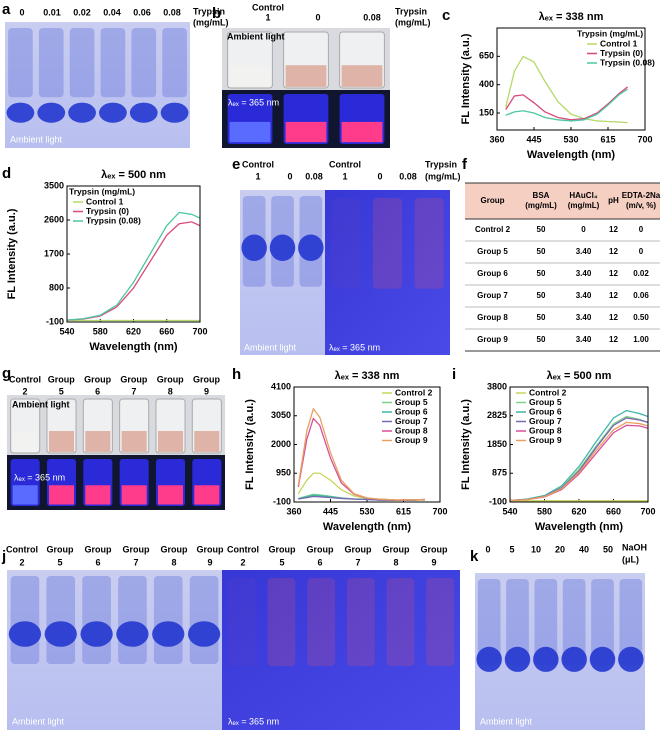  I want to click on lane-label: 8, so click(395, 562).